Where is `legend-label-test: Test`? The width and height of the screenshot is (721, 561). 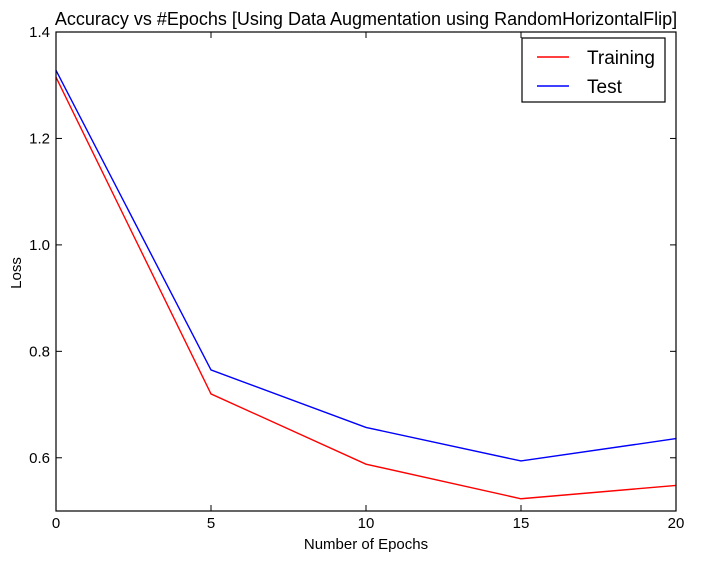 legend-label-test: Test is located at coordinates (605, 87).